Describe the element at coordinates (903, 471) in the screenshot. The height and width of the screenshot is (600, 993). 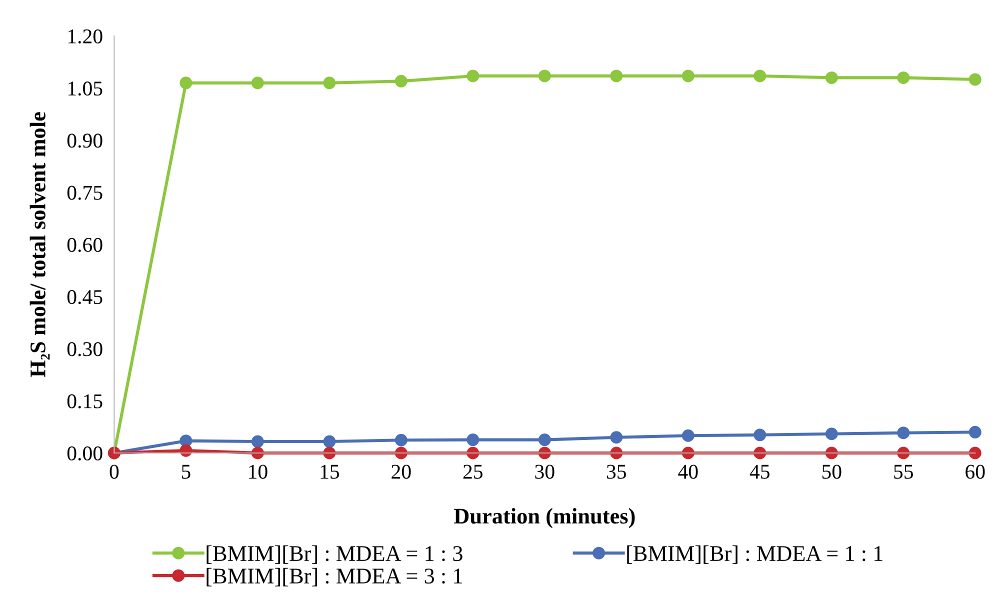
I see `x-tick-label: 55` at that location.